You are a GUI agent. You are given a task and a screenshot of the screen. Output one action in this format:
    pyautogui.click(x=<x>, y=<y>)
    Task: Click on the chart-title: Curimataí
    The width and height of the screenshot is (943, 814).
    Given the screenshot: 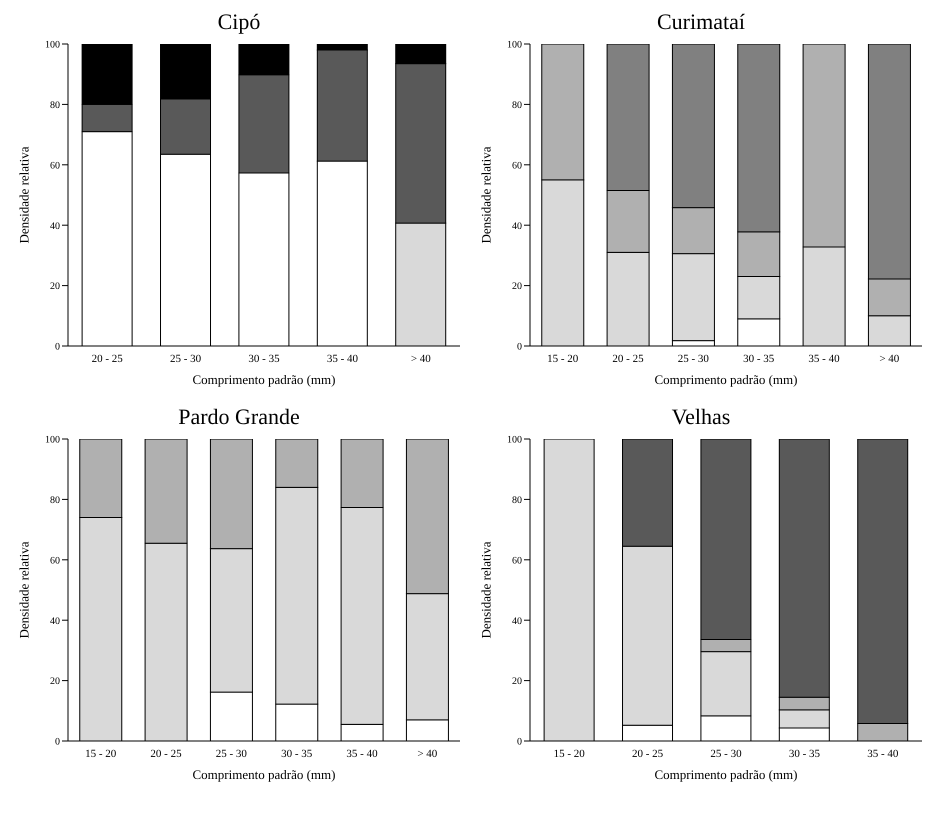 What is the action you would take?
    pyautogui.click(x=701, y=22)
    